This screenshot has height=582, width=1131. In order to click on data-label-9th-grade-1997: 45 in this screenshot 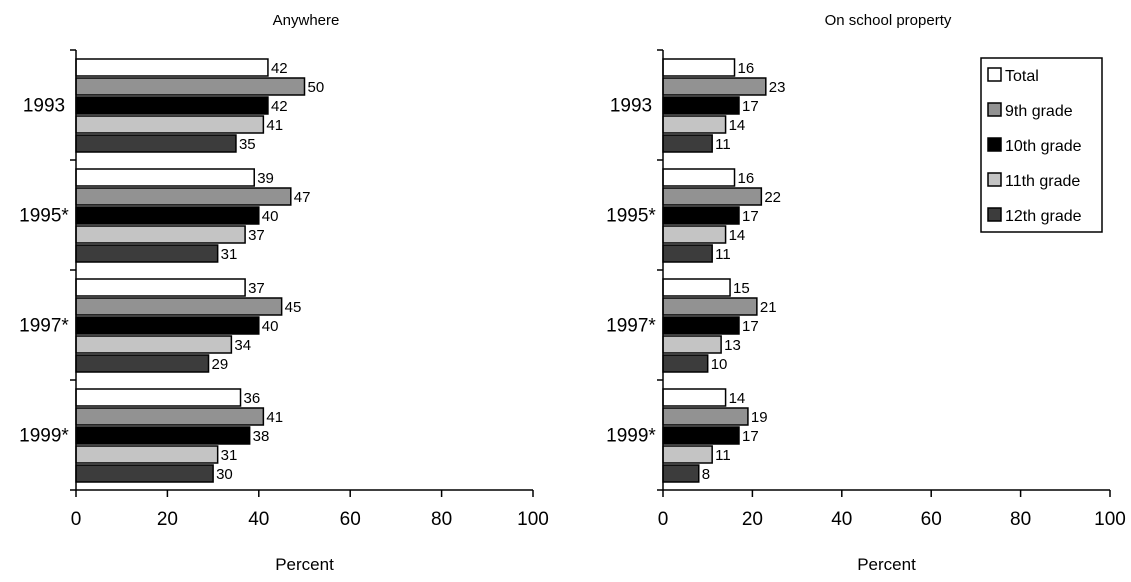, I will do `click(293, 307)`.